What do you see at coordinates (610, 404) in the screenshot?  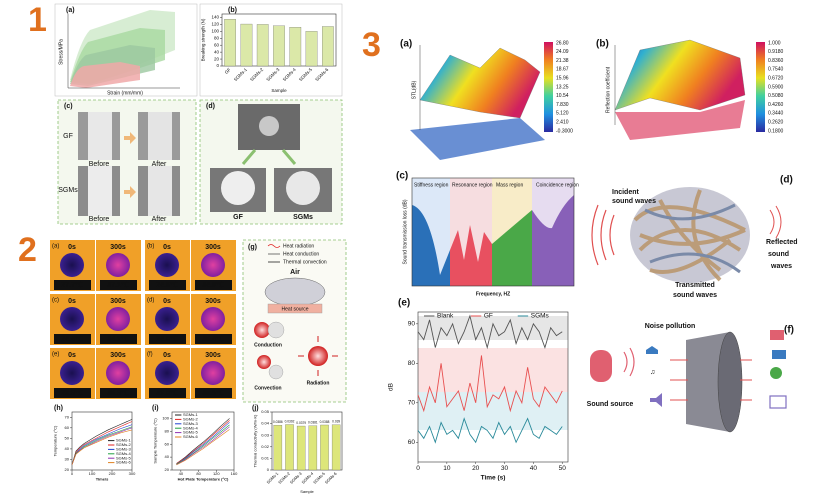 I see `diagram-label: Sound source` at bounding box center [610, 404].